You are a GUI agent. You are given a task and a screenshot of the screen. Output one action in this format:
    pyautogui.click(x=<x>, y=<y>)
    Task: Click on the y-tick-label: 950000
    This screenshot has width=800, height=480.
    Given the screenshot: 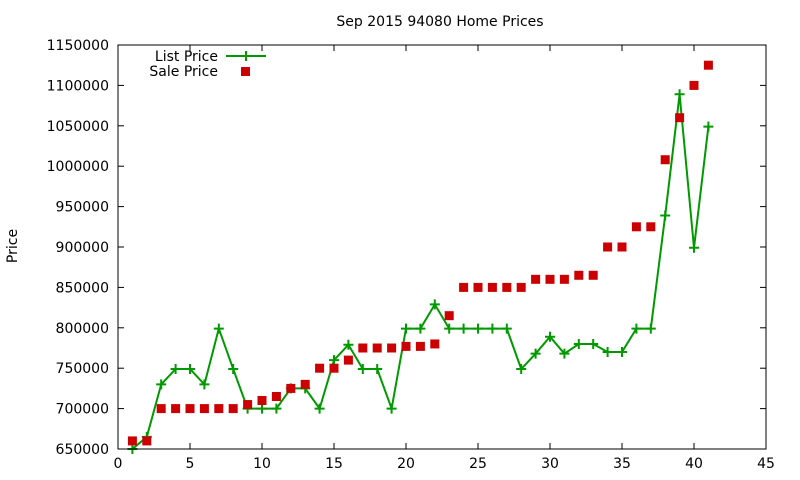 What is the action you would take?
    pyautogui.click(x=82, y=208)
    